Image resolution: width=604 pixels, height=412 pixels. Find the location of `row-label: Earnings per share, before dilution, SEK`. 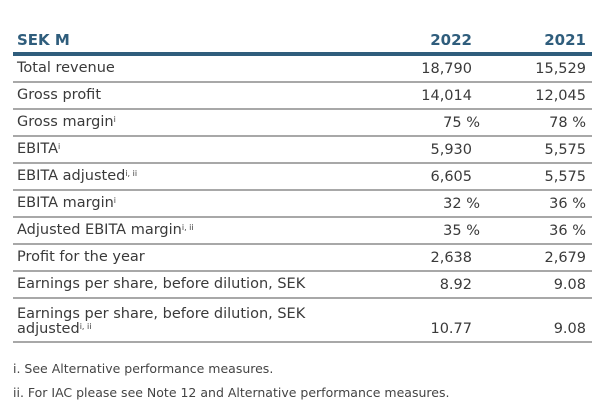

row-label: Earnings per share, before dilution, SEK is located at coordinates (185, 284).